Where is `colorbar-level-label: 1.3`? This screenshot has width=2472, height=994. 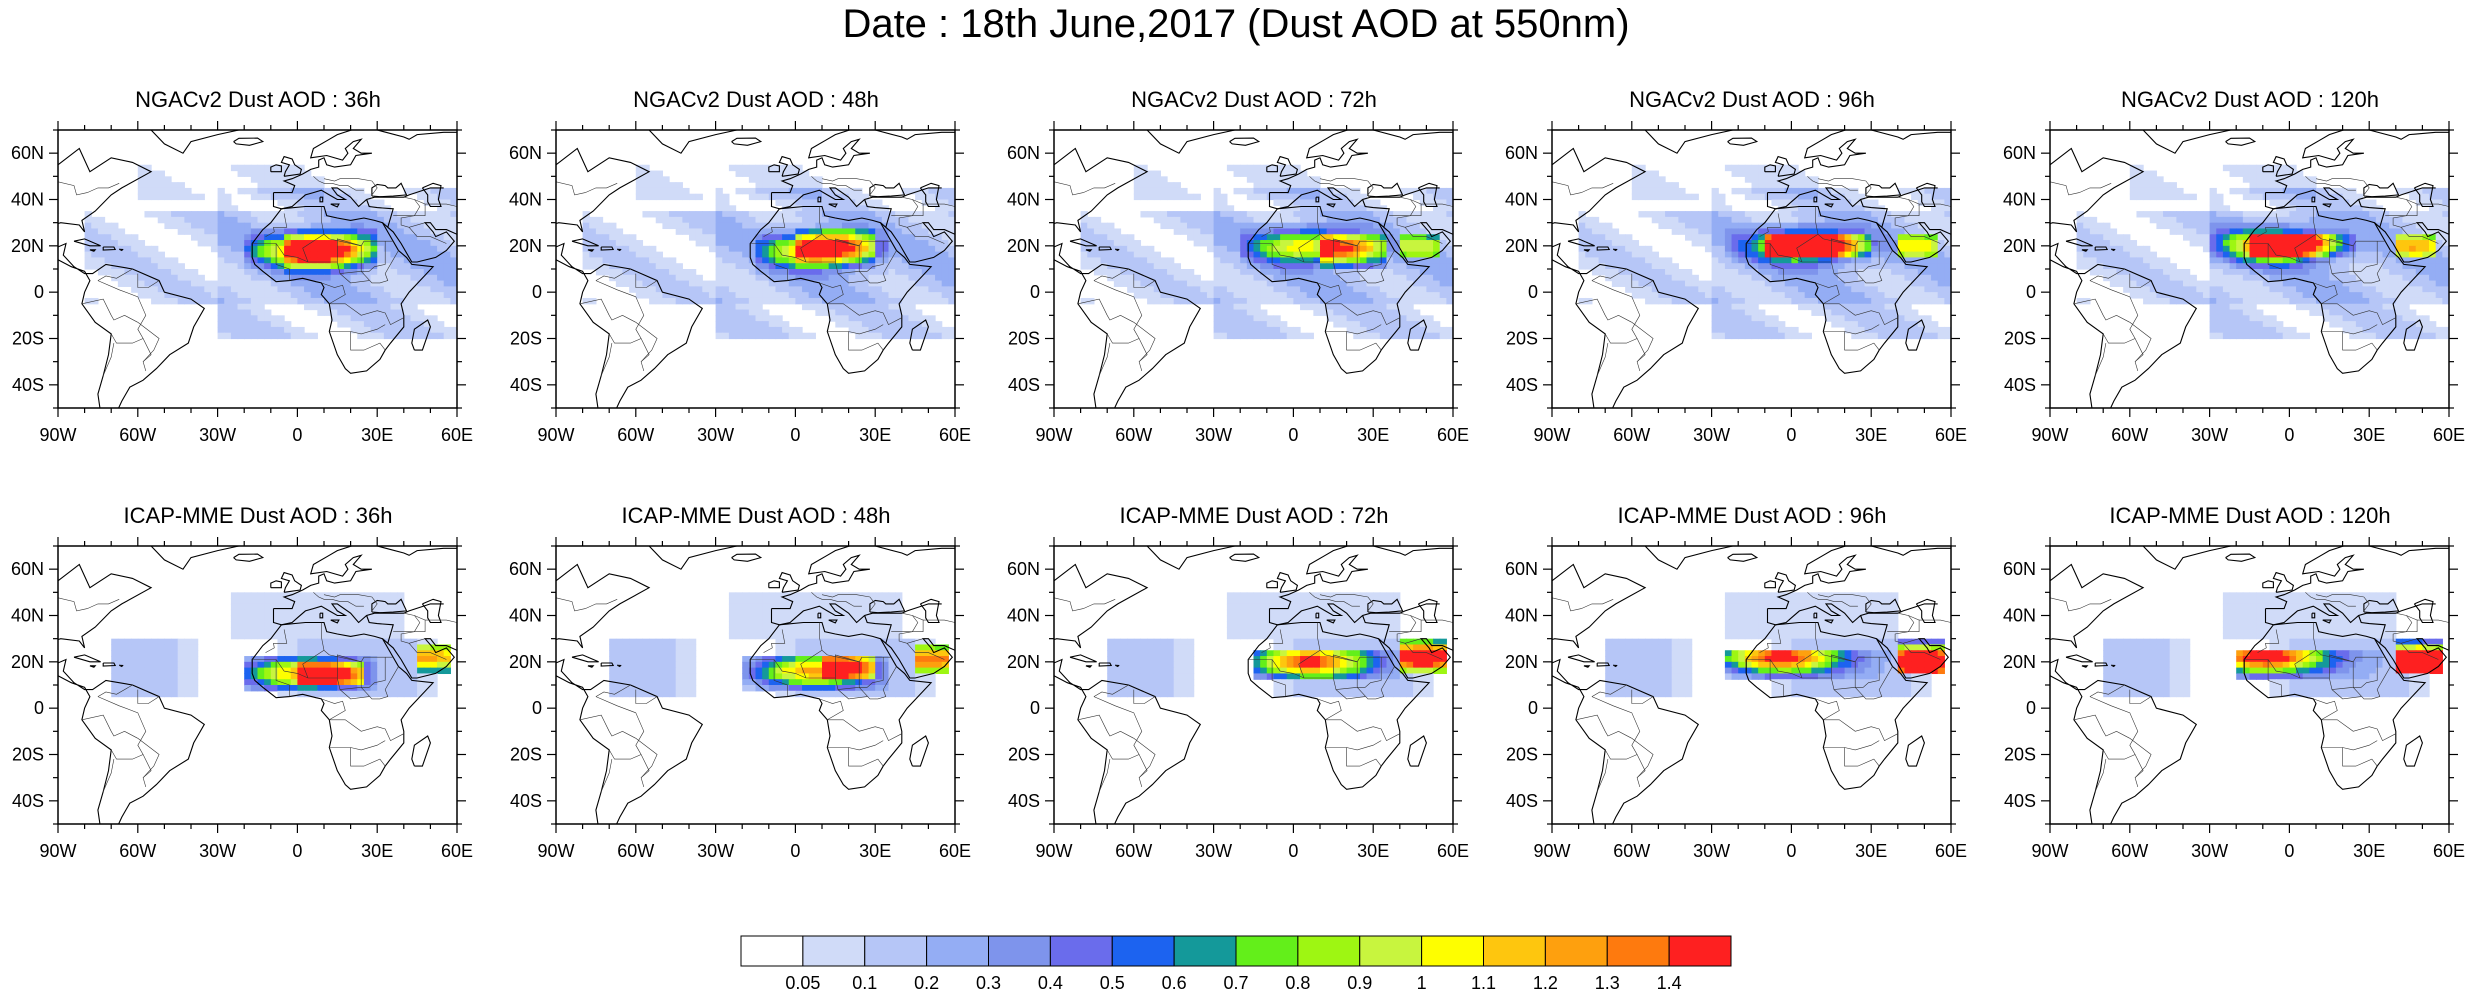 colorbar-level-label: 1.3 is located at coordinates (1607, 983).